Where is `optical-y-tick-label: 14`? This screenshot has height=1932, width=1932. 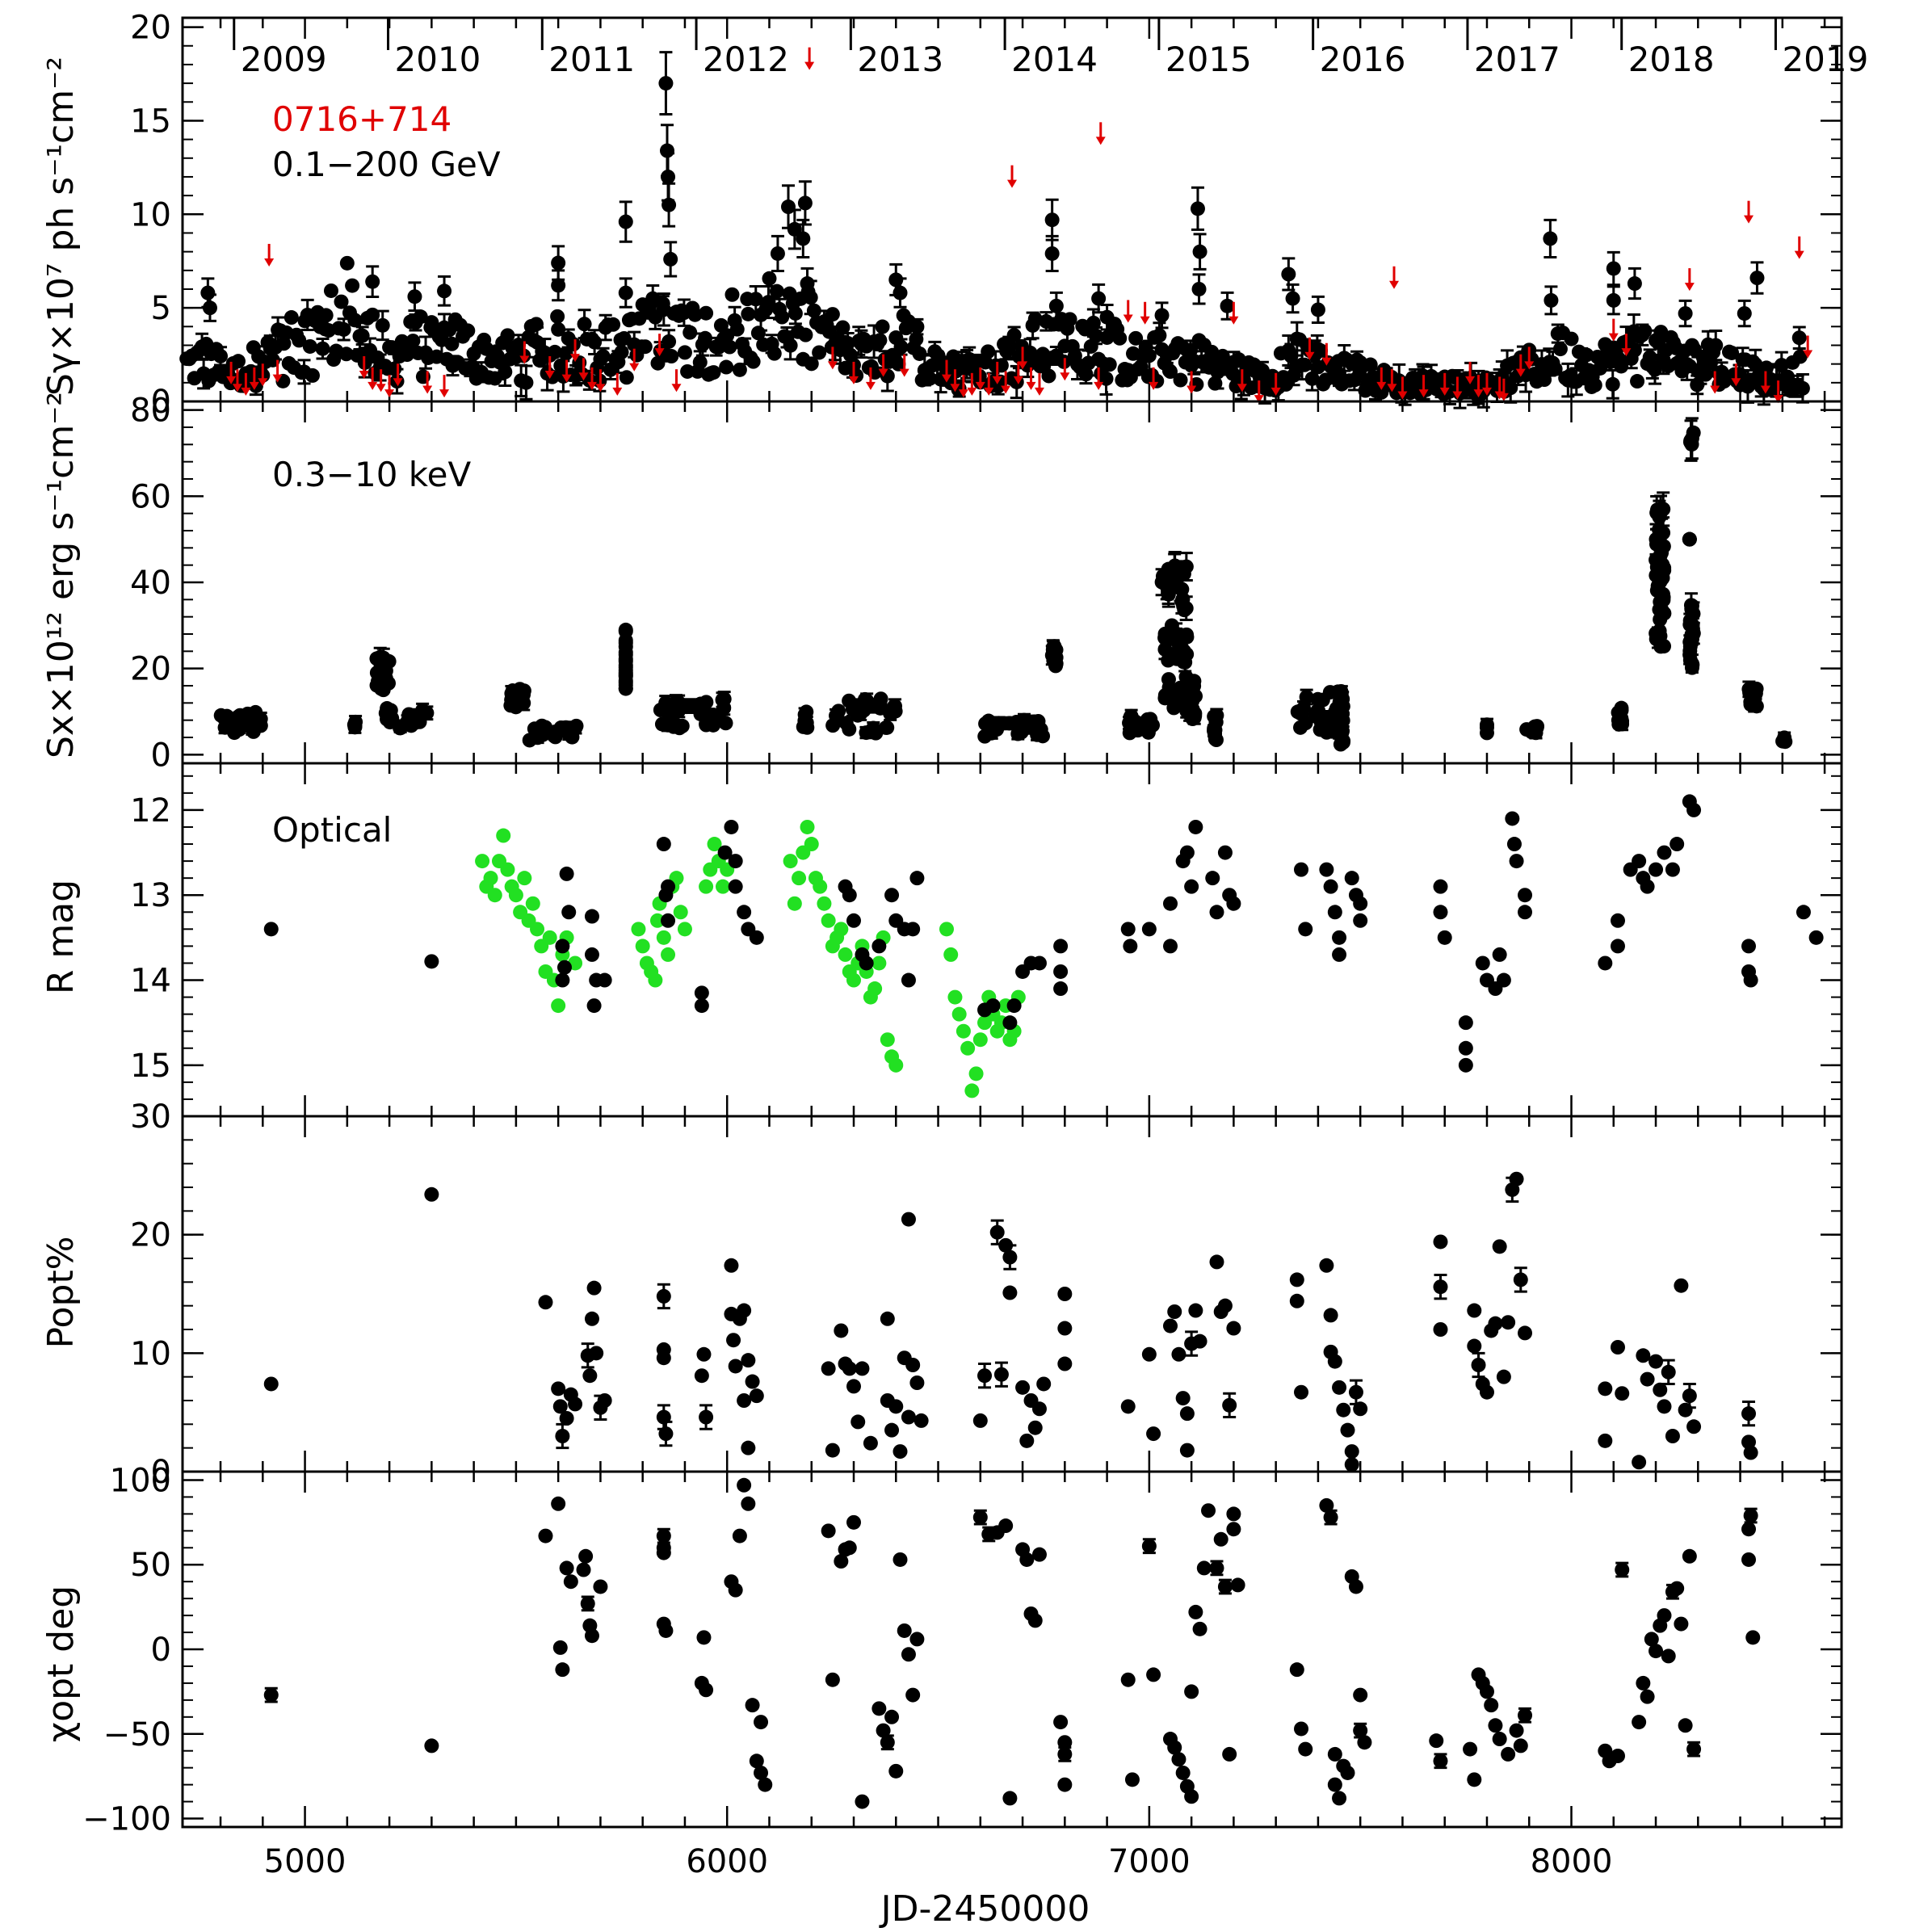
optical-y-tick-label: 14 is located at coordinates (150, 981).